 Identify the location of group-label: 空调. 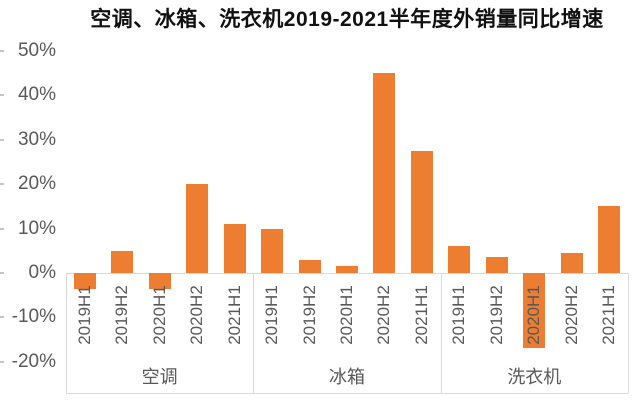
(159, 377).